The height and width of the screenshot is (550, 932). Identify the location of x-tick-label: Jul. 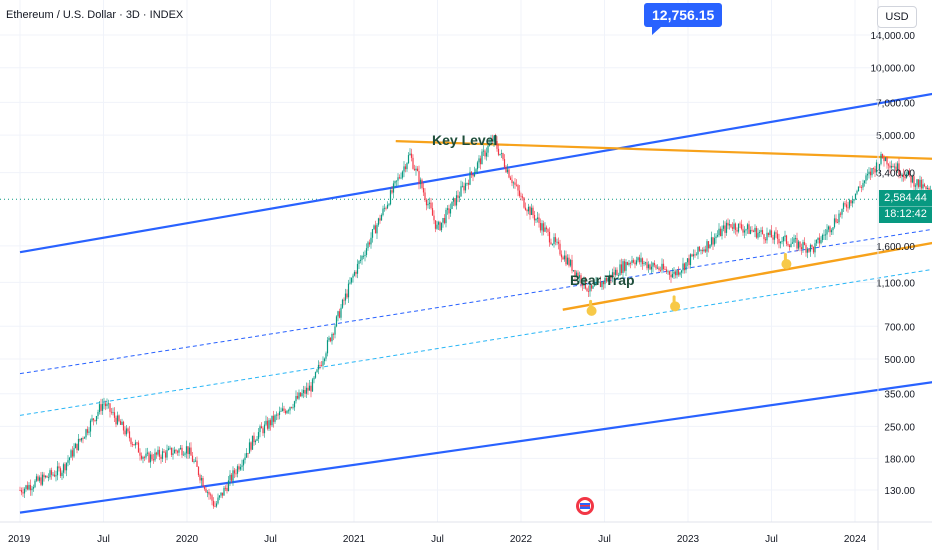
(270, 539).